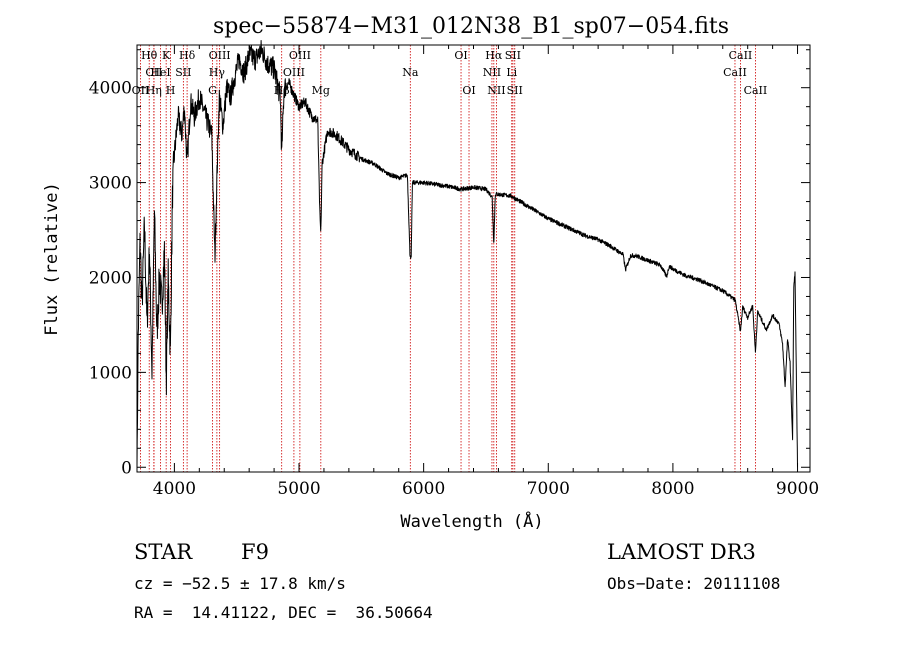 The width and height of the screenshot is (900, 649). I want to click on line-marker-label: Hα, so click(494, 55).